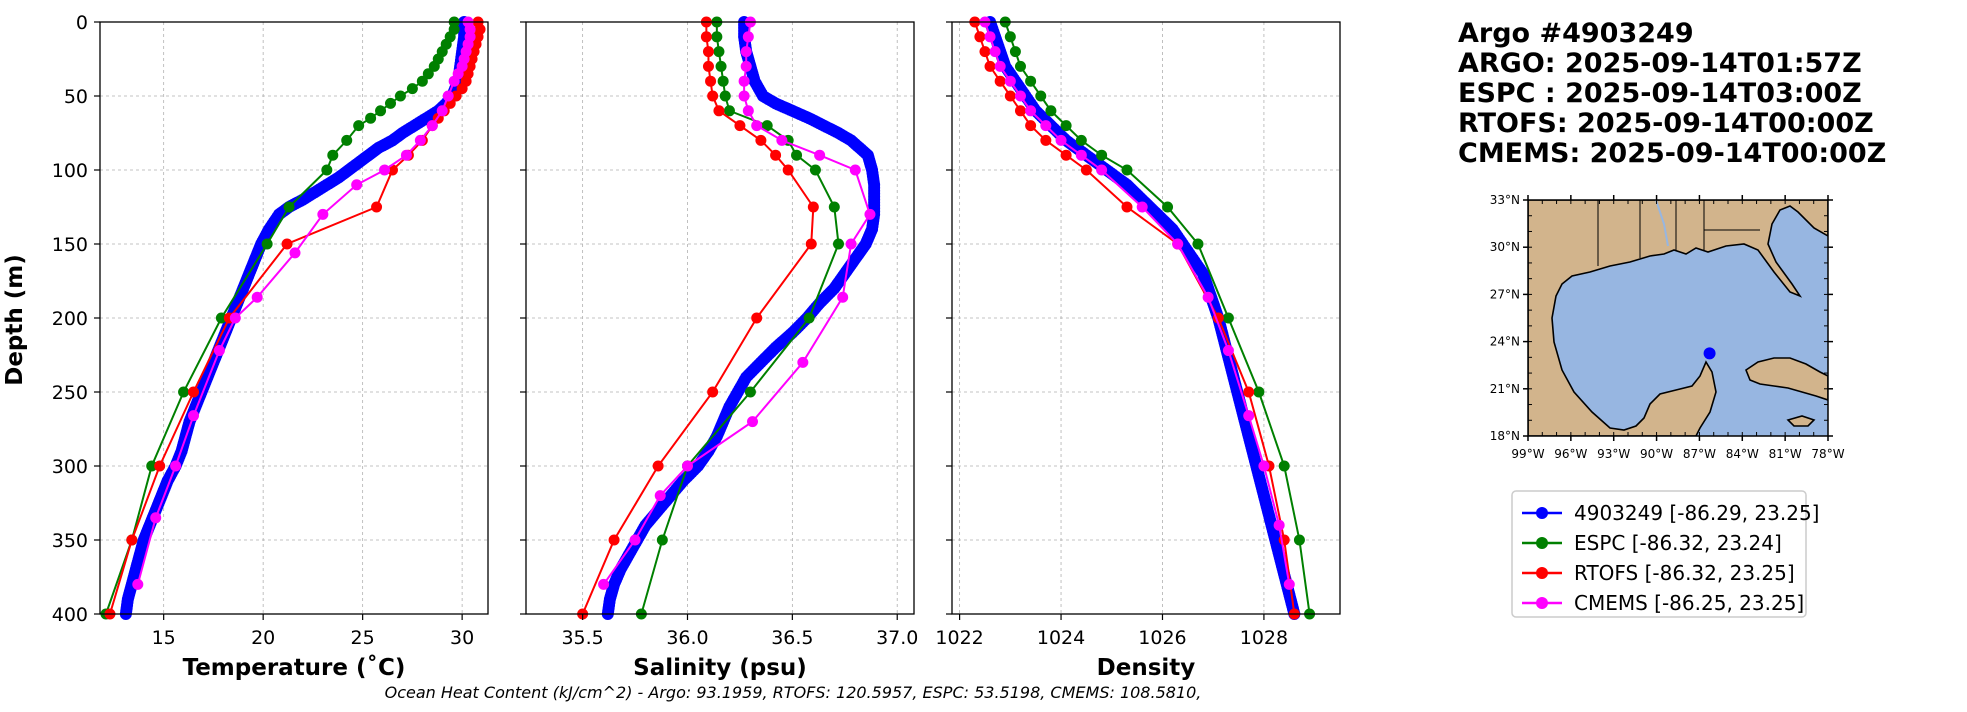 Image resolution: width=1967 pixels, height=712 pixels. Describe the element at coordinates (1689, 603) in the screenshot. I see `legend-label: CMEMS [-86.25, 23.25]` at that location.